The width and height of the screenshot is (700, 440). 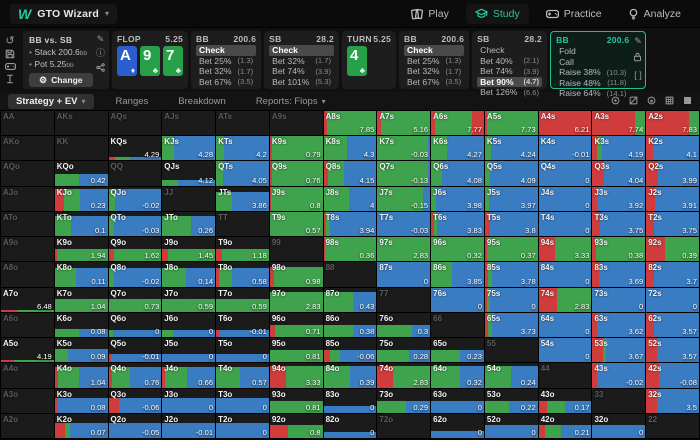 What do you see at coordinates (189, 249) in the screenshot?
I see `hand-J9o: J9o 1.45` at bounding box center [189, 249].